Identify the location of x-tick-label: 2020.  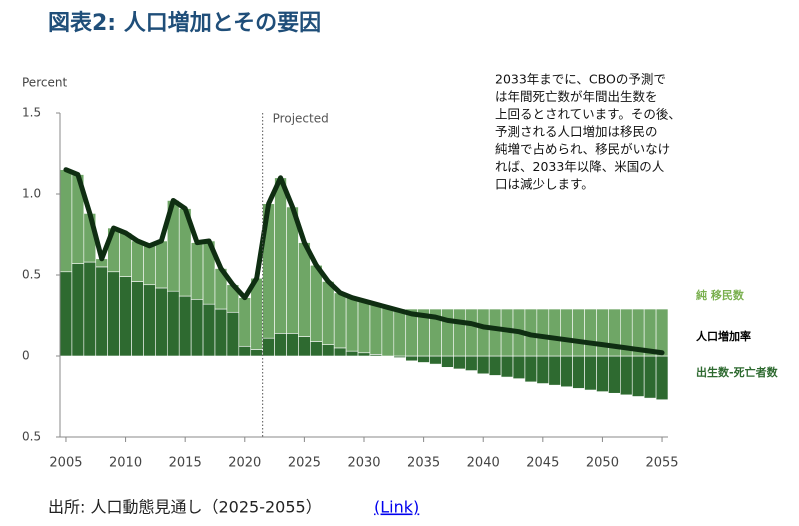
(244, 463).